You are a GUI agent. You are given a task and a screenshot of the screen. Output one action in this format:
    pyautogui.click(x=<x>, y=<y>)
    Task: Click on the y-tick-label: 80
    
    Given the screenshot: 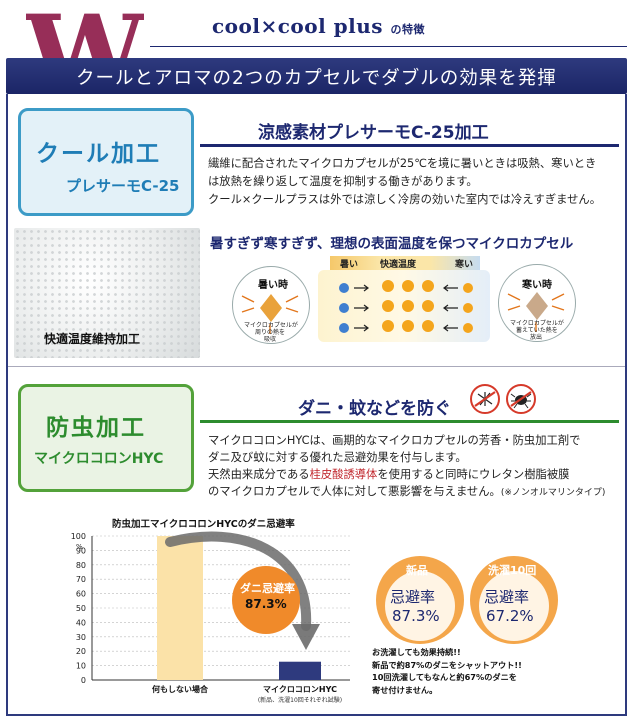 What is the action you would take?
    pyautogui.click(x=81, y=565)
    